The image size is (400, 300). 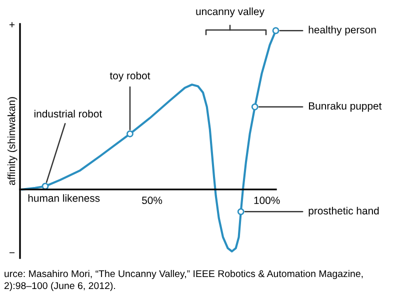 I want to click on text: urce: Masahiro Mori, “The Uncanny Valley,” IEEE Robotics & Automation Magazine,, so click(x=183, y=275).